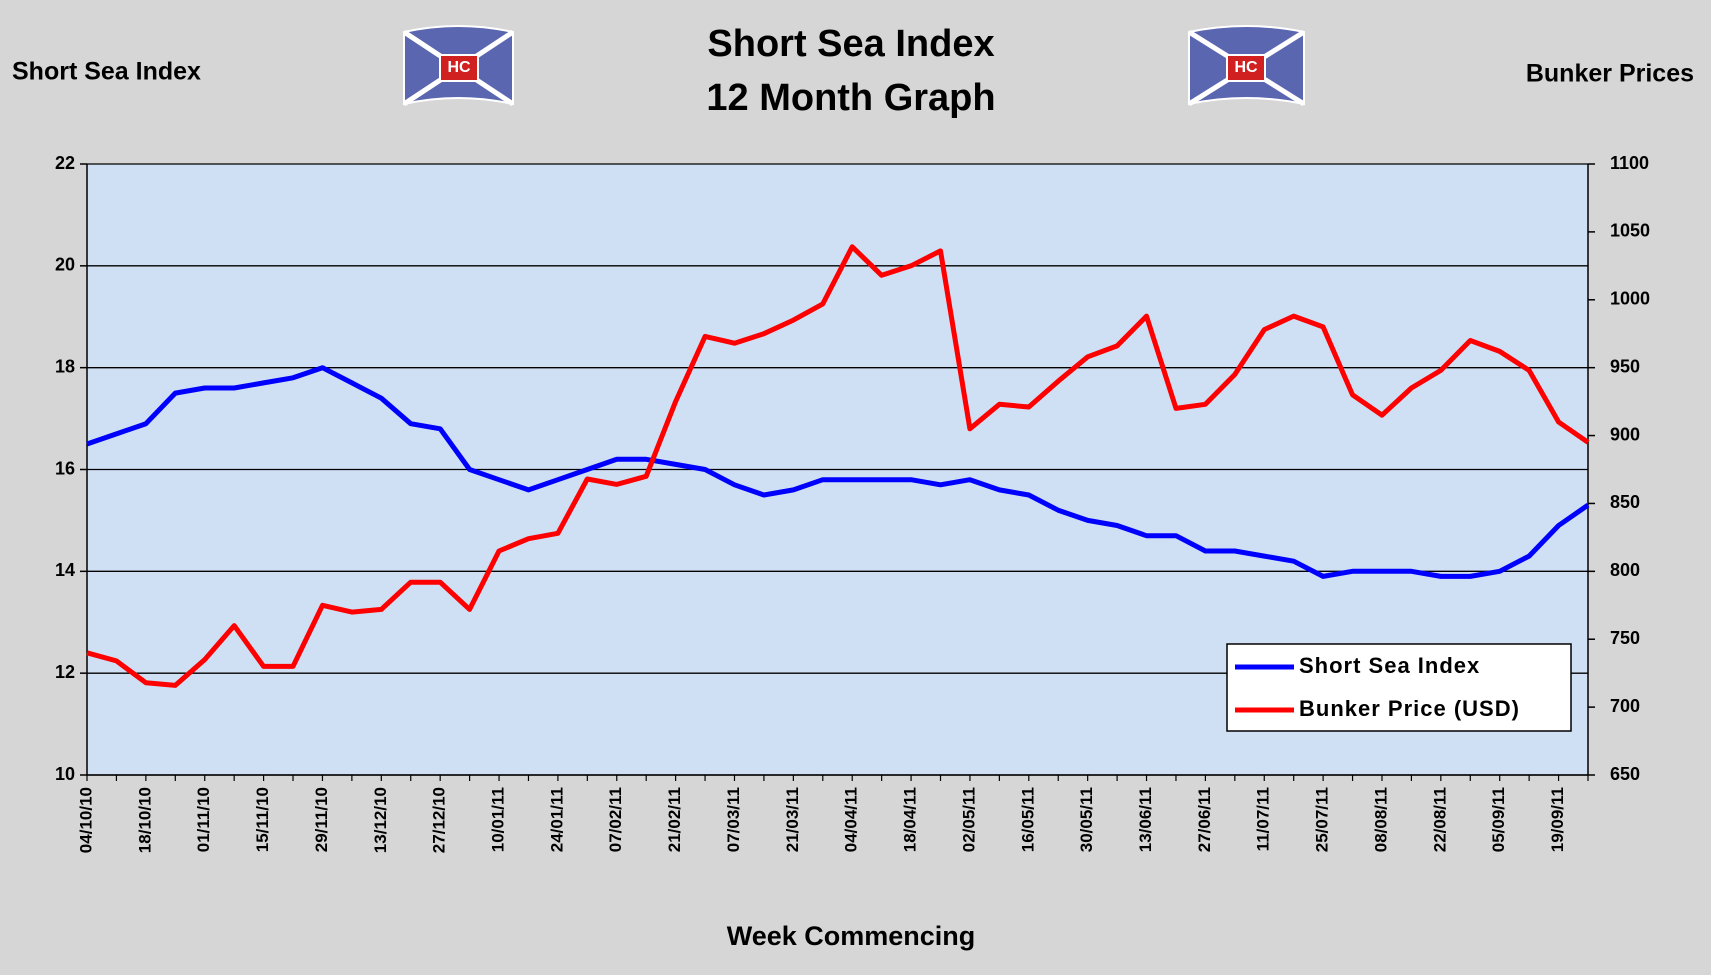  What do you see at coordinates (1389, 665) in the screenshot?
I see `legend-label: Short Sea Index` at bounding box center [1389, 665].